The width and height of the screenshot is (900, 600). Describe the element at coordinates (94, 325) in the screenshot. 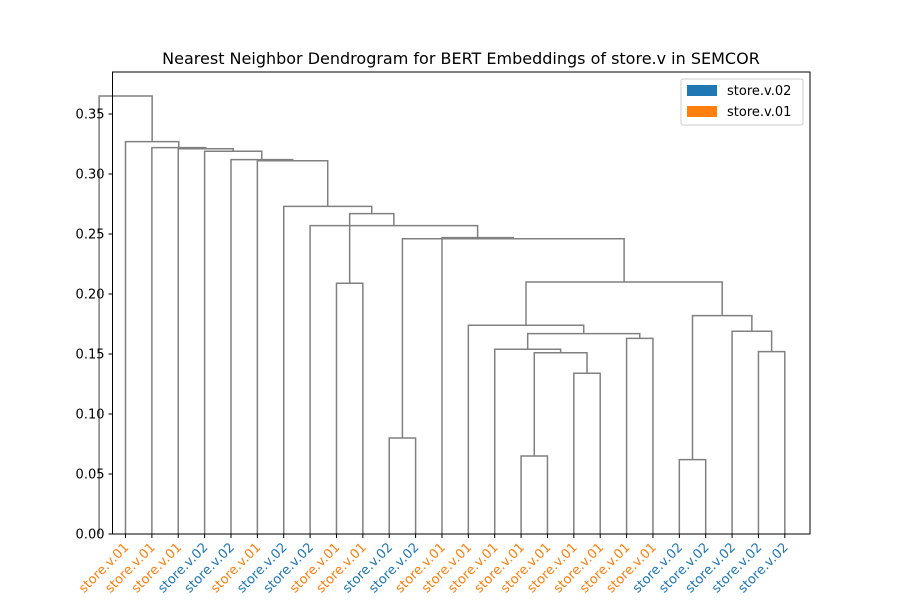

I see `y-axis: 0.00 0.05 0.10 0.15 0.20 0.25 0.30 0.35` at that location.